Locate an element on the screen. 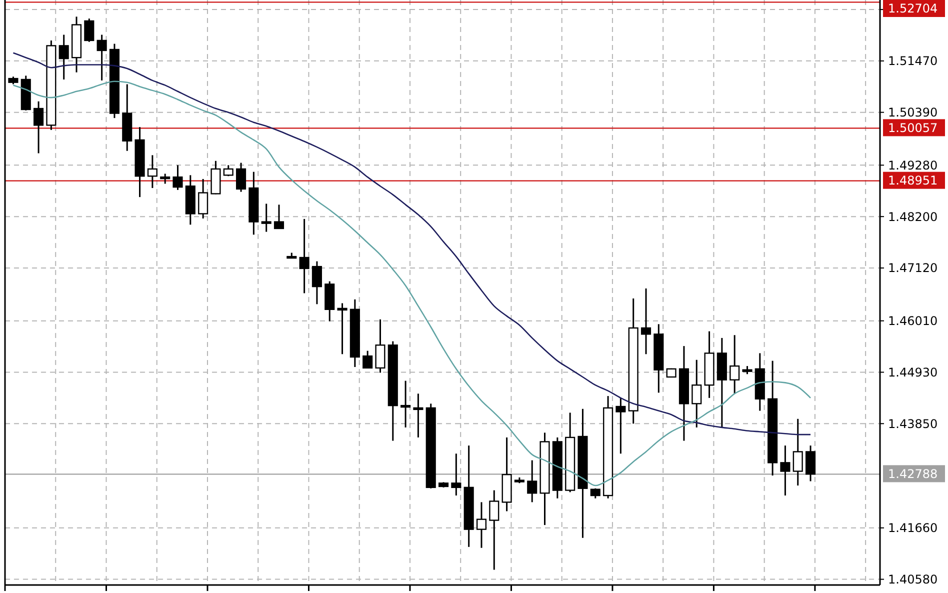 This screenshot has height=593, width=948. ref-line-label: 1.50057 is located at coordinates (913, 127).